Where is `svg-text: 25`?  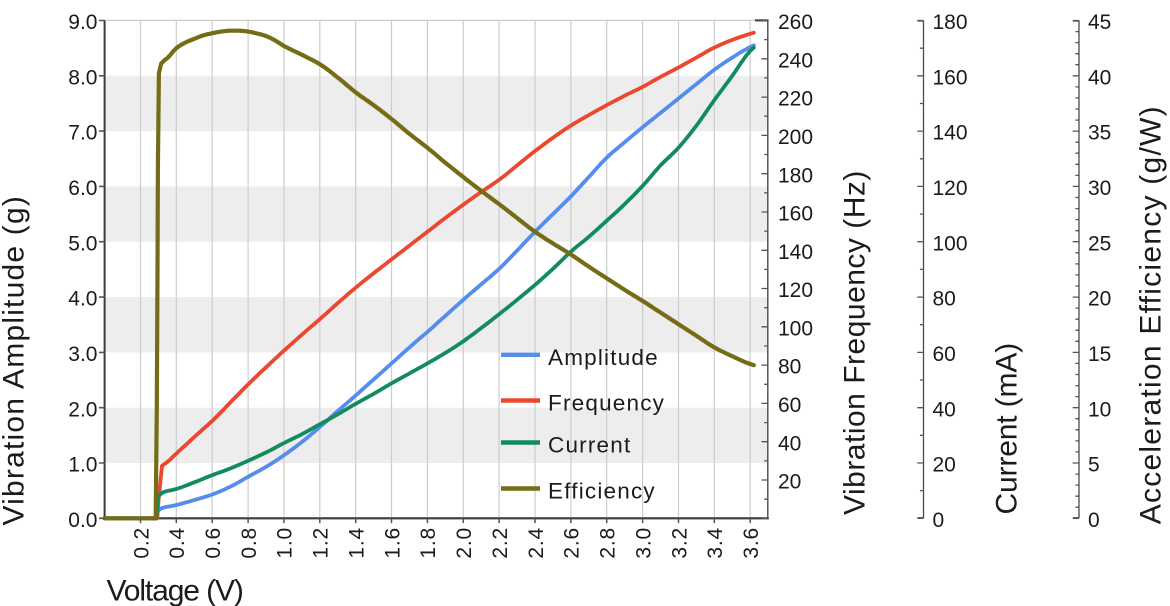 svg-text: 25 is located at coordinates (1099, 243).